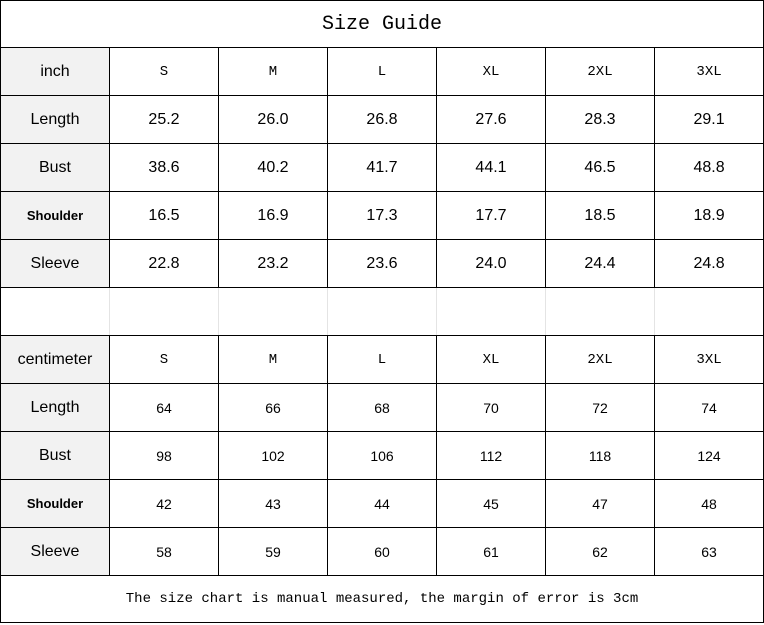 The width and height of the screenshot is (764, 625). I want to click on table-row: Length 64 66 68 70 72 74, so click(382, 407).